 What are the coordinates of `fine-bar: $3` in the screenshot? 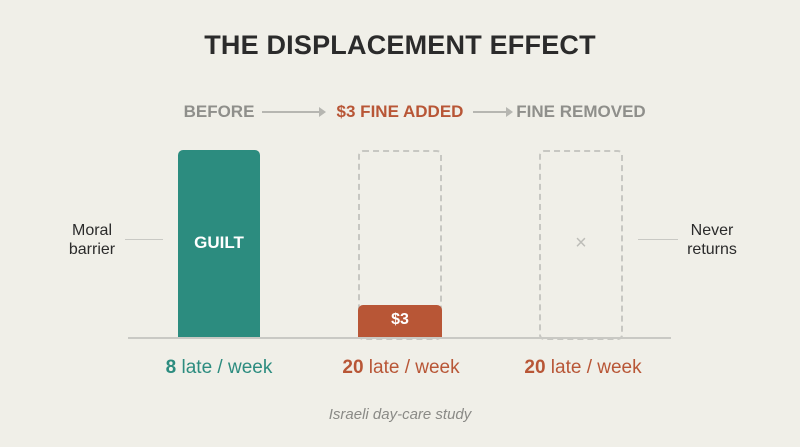 It's located at (400, 321).